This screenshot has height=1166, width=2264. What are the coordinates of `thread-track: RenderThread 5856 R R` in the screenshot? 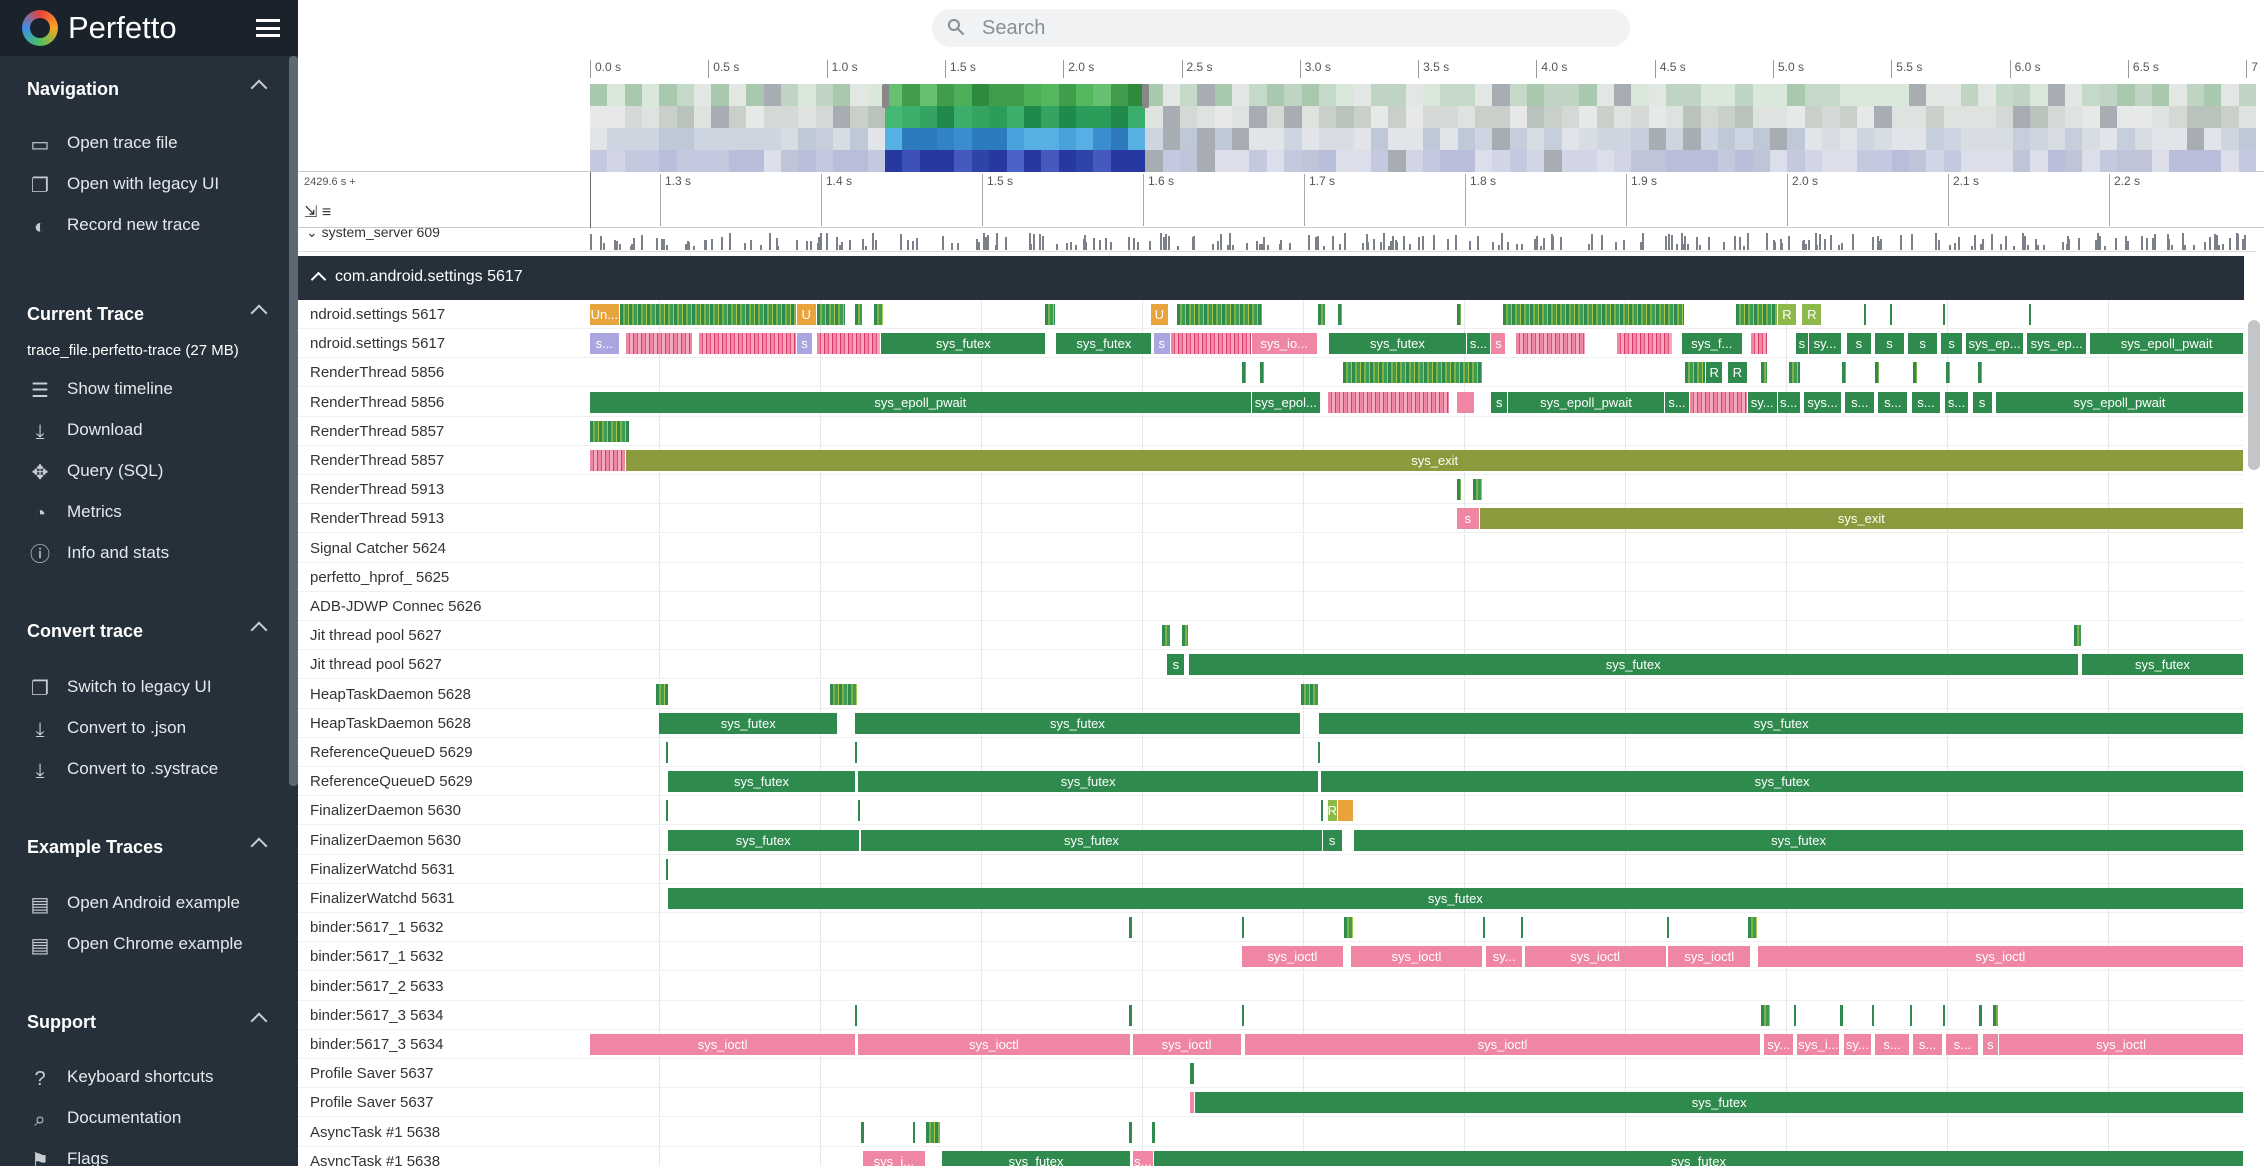 It's located at (1271, 373).